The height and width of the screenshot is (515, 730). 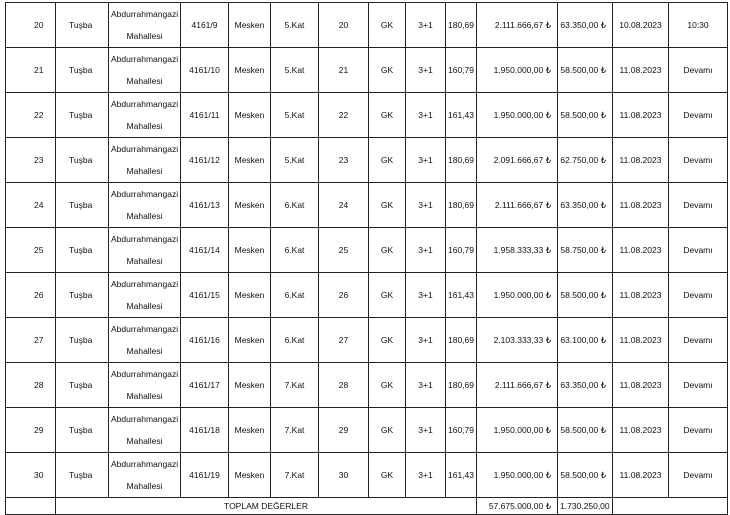 I want to click on table-cell: 10:30, so click(x=698, y=25).